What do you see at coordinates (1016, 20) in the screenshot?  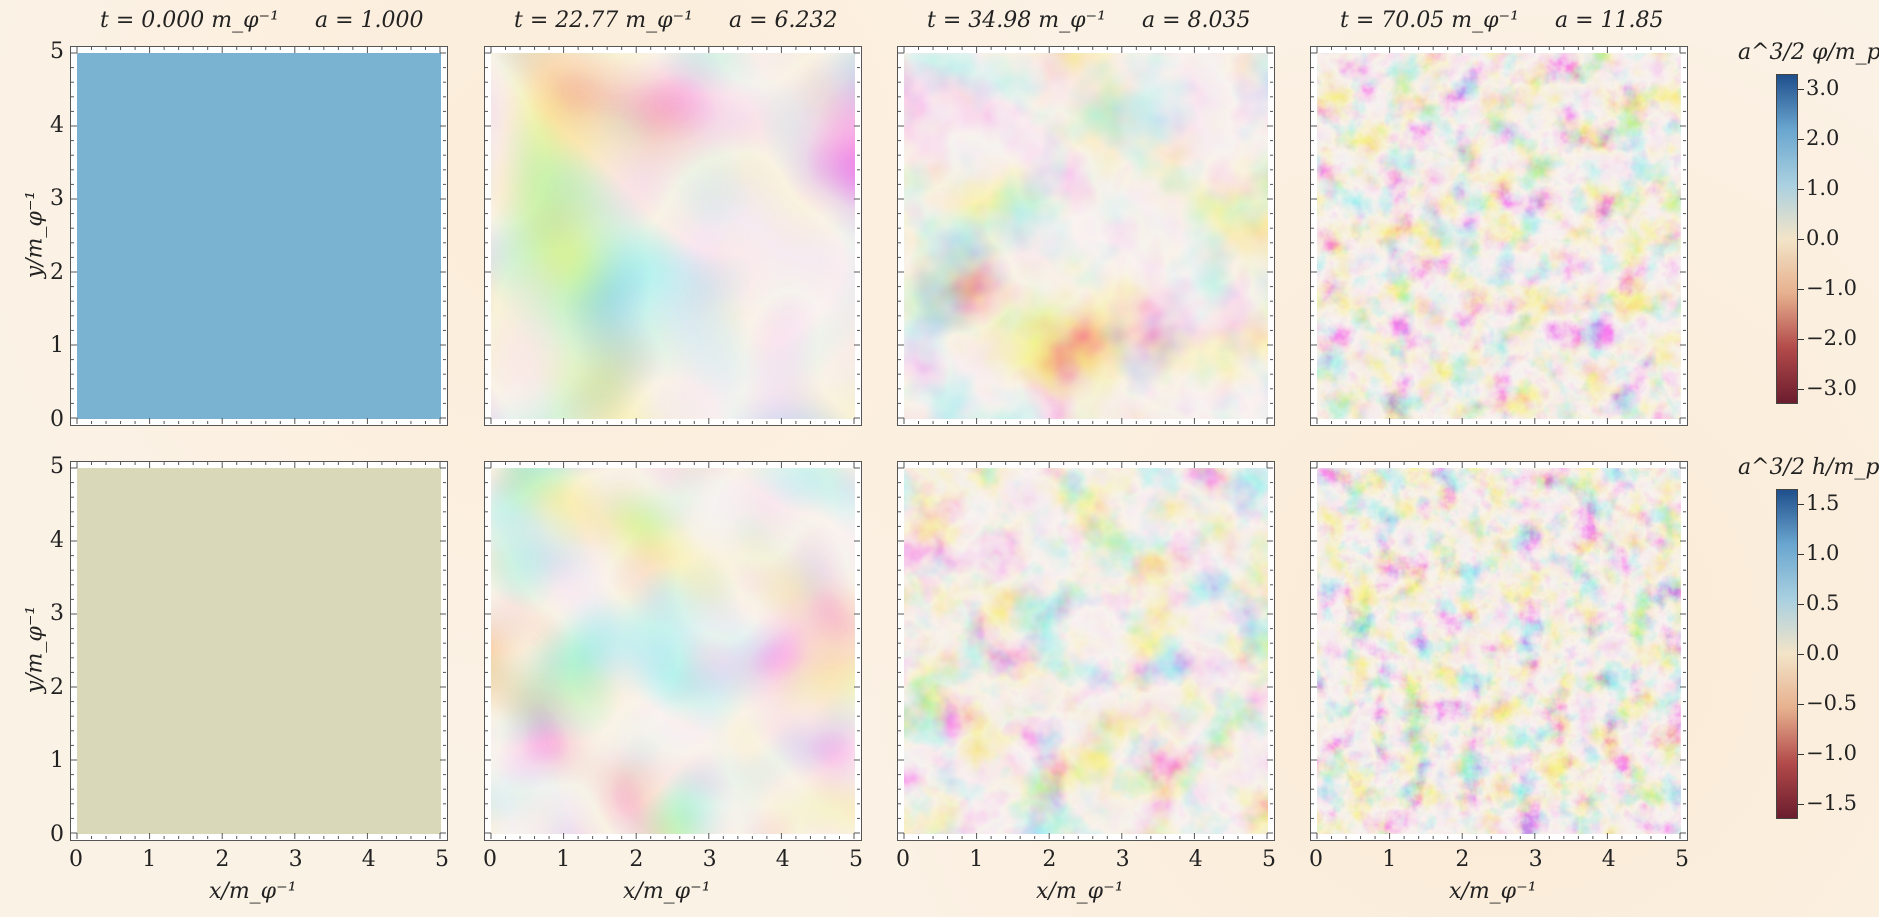 I see `panel-time-label: t = 34.98 m_φ⁻¹` at bounding box center [1016, 20].